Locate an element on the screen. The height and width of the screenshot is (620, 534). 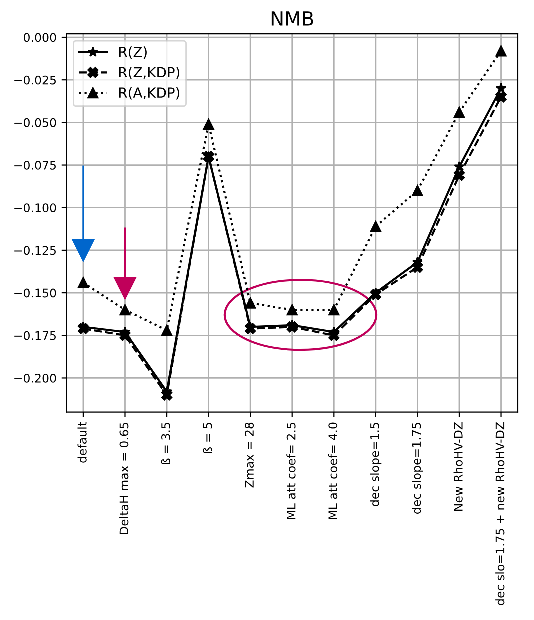
x-tick-label: dec slope=1.5 is located at coordinates (376, 464).